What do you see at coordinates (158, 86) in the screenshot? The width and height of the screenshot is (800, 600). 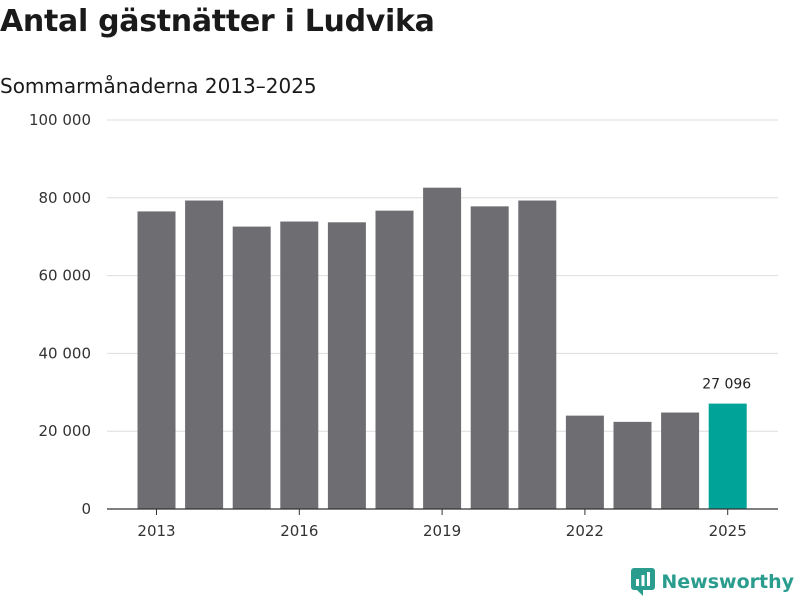 I see `chart-subtitle: Sommarmånaderna 2013–2025` at bounding box center [158, 86].